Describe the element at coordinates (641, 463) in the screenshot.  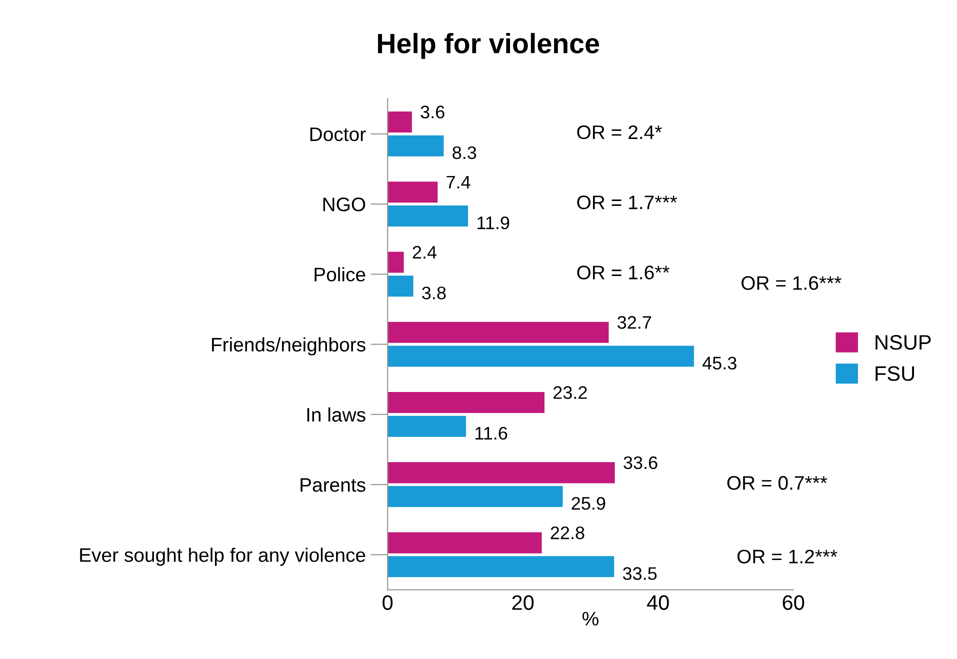
I see `data-label: 33.6` at that location.